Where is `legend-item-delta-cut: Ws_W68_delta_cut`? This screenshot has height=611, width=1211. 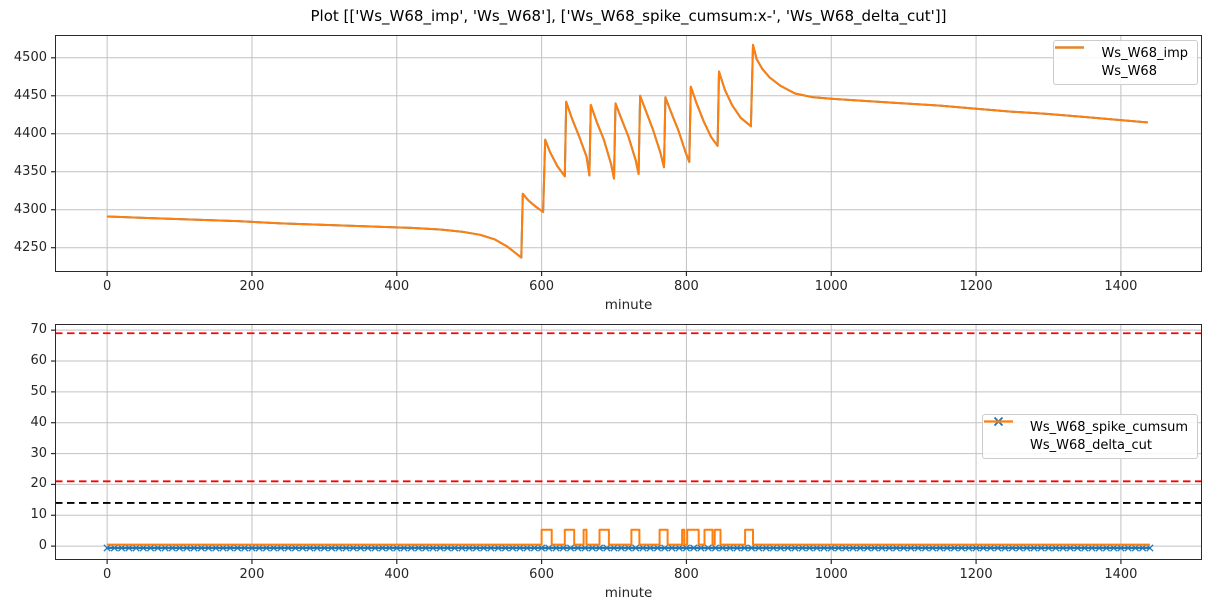
legend-item-delta-cut: Ws_W68_delta_cut is located at coordinates (1086, 436).